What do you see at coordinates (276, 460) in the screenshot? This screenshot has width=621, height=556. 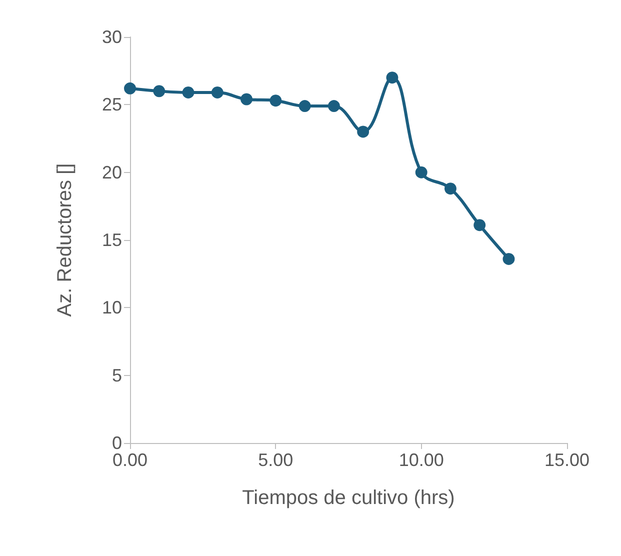 I see `x-tick-label: 5.00` at bounding box center [276, 460].